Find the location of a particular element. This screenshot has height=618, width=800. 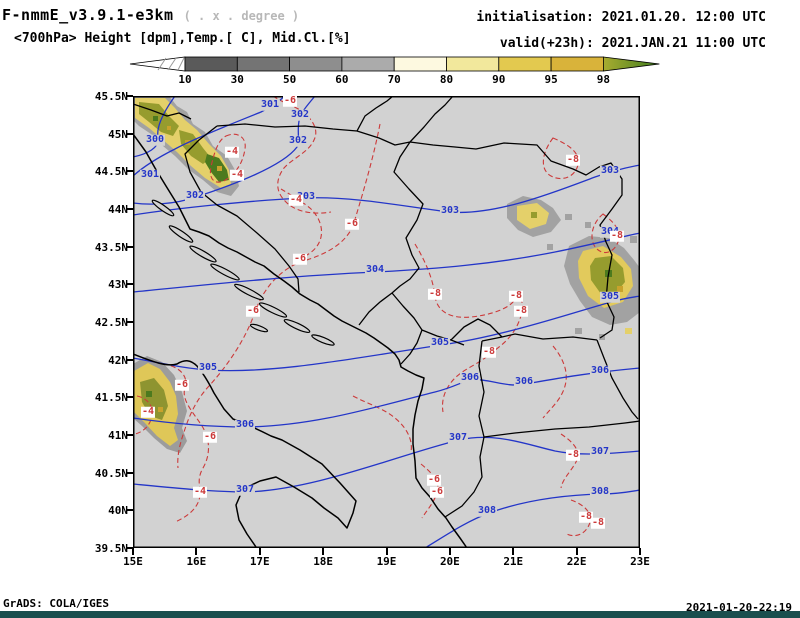

lat-axis-label: 45N is located at coordinates (118, 134).